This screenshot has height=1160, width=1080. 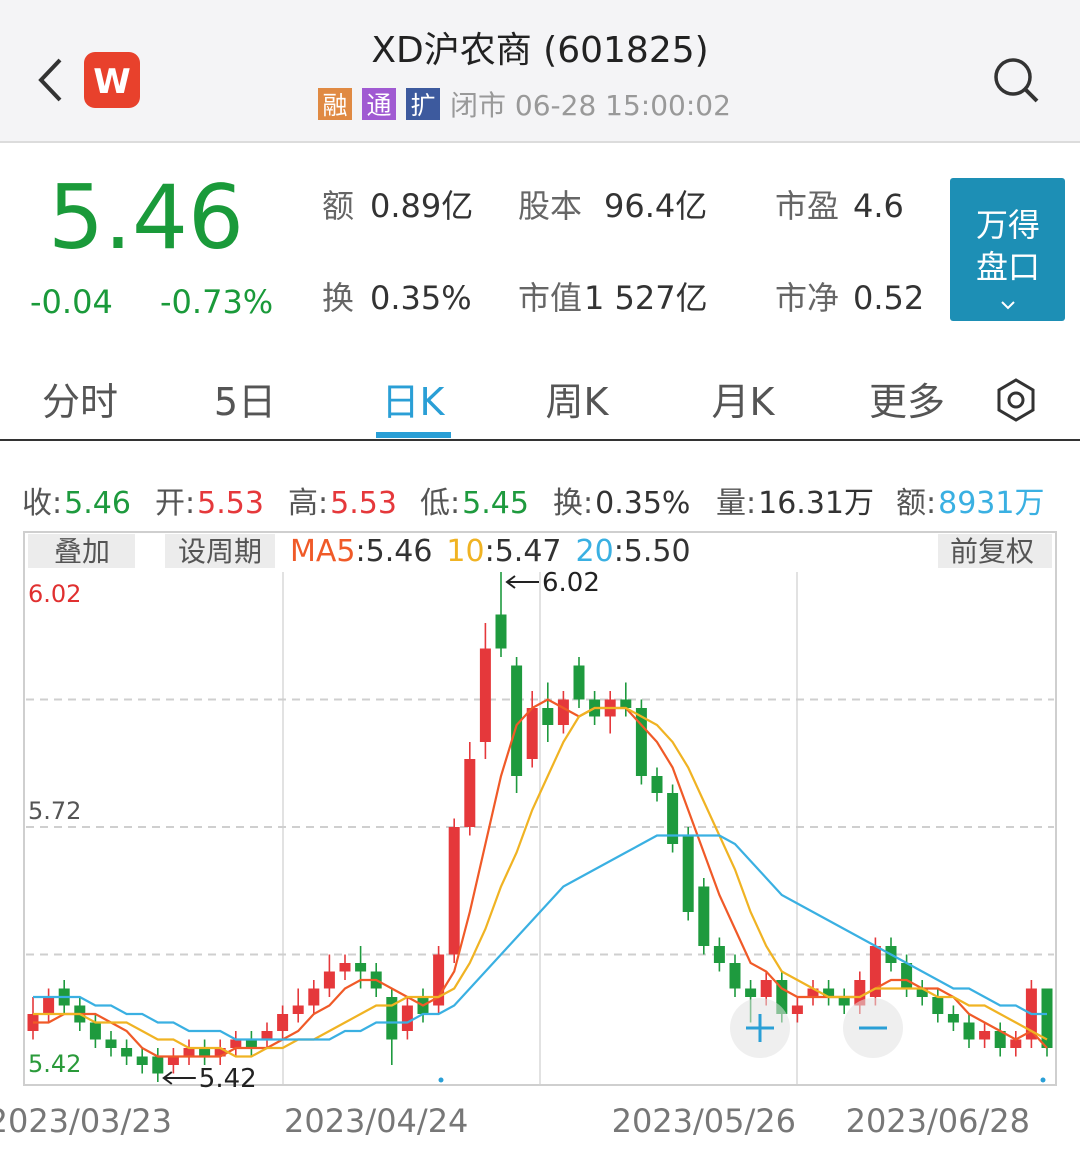 I want to click on stat-label: 市盈, so click(x=807, y=206).